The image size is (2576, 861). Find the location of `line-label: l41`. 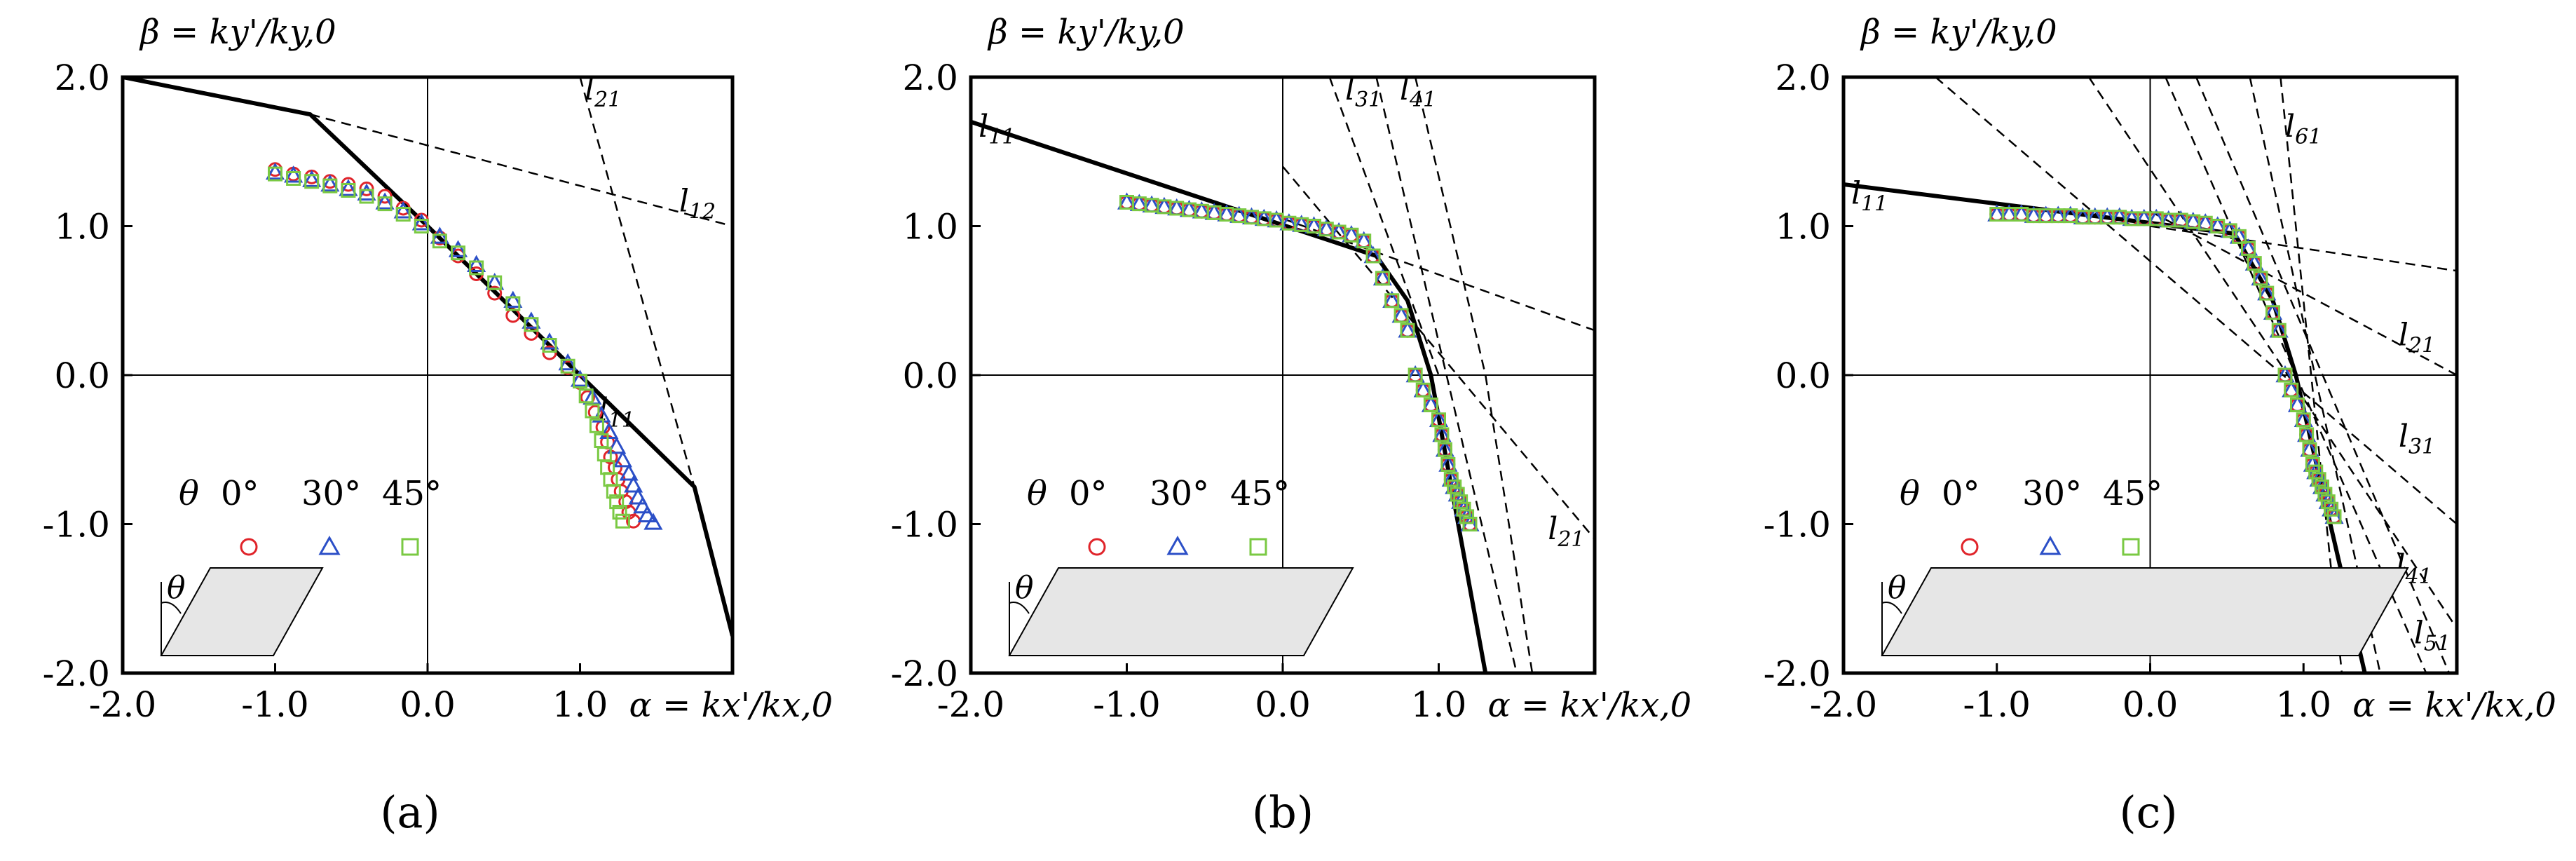

line-label: l41 is located at coordinates (1418, 92).